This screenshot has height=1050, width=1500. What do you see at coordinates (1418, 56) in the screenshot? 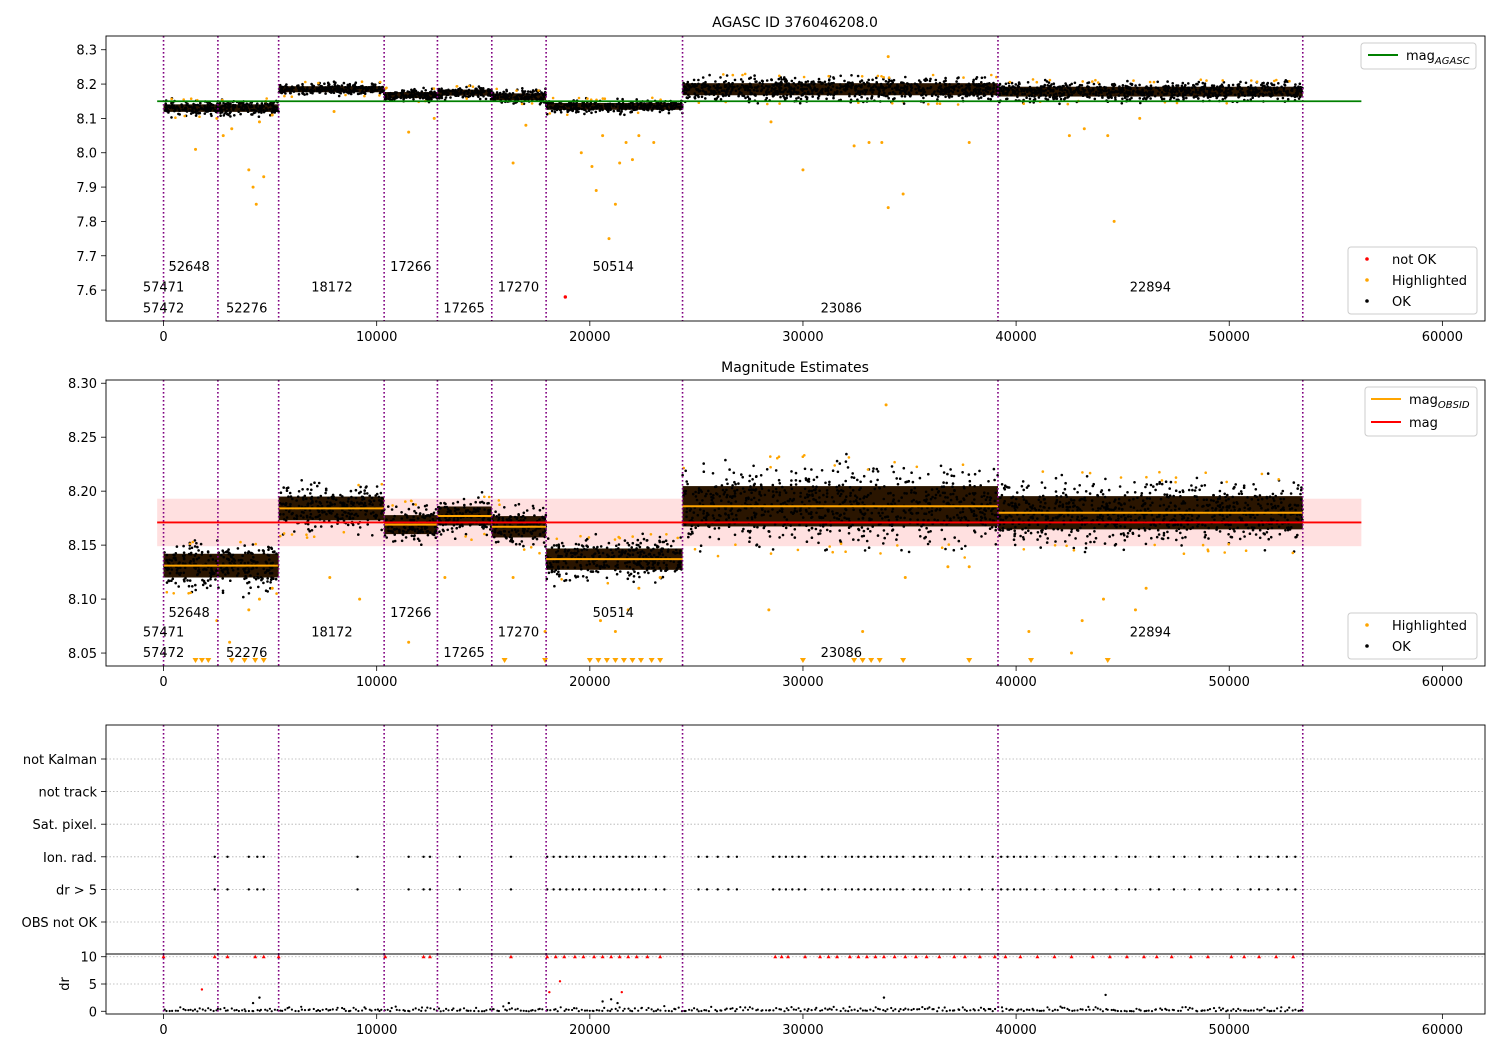
I see `panel1-legend-upper: magAGASC` at bounding box center [1418, 56].